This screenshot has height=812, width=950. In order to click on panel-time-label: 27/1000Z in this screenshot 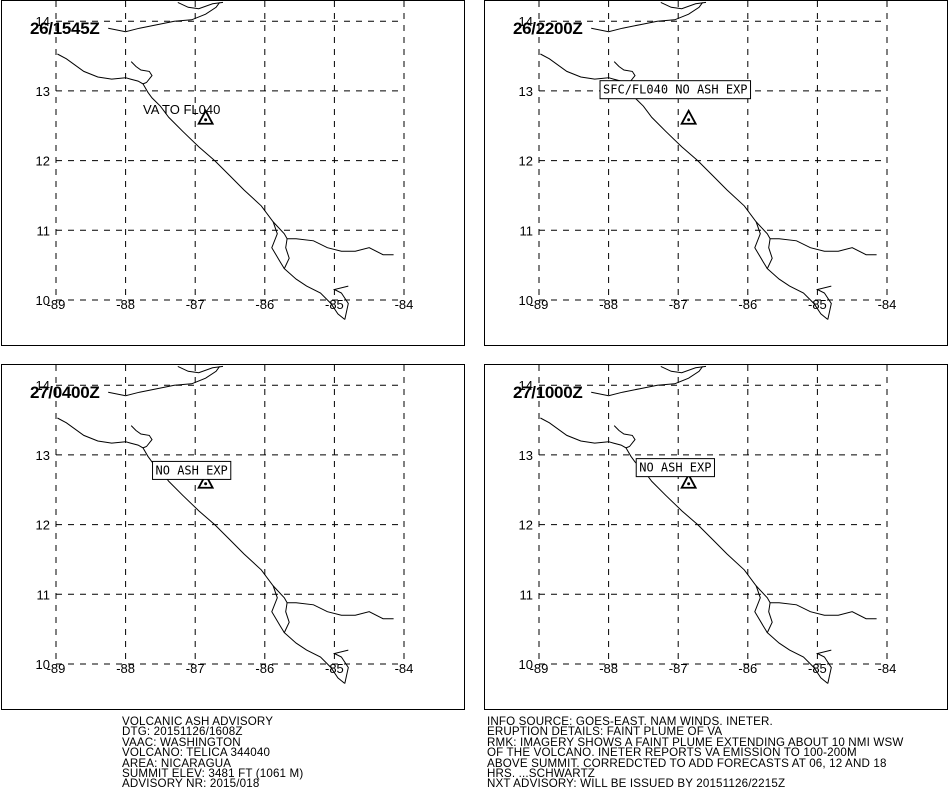, I will do `click(548, 392)`.